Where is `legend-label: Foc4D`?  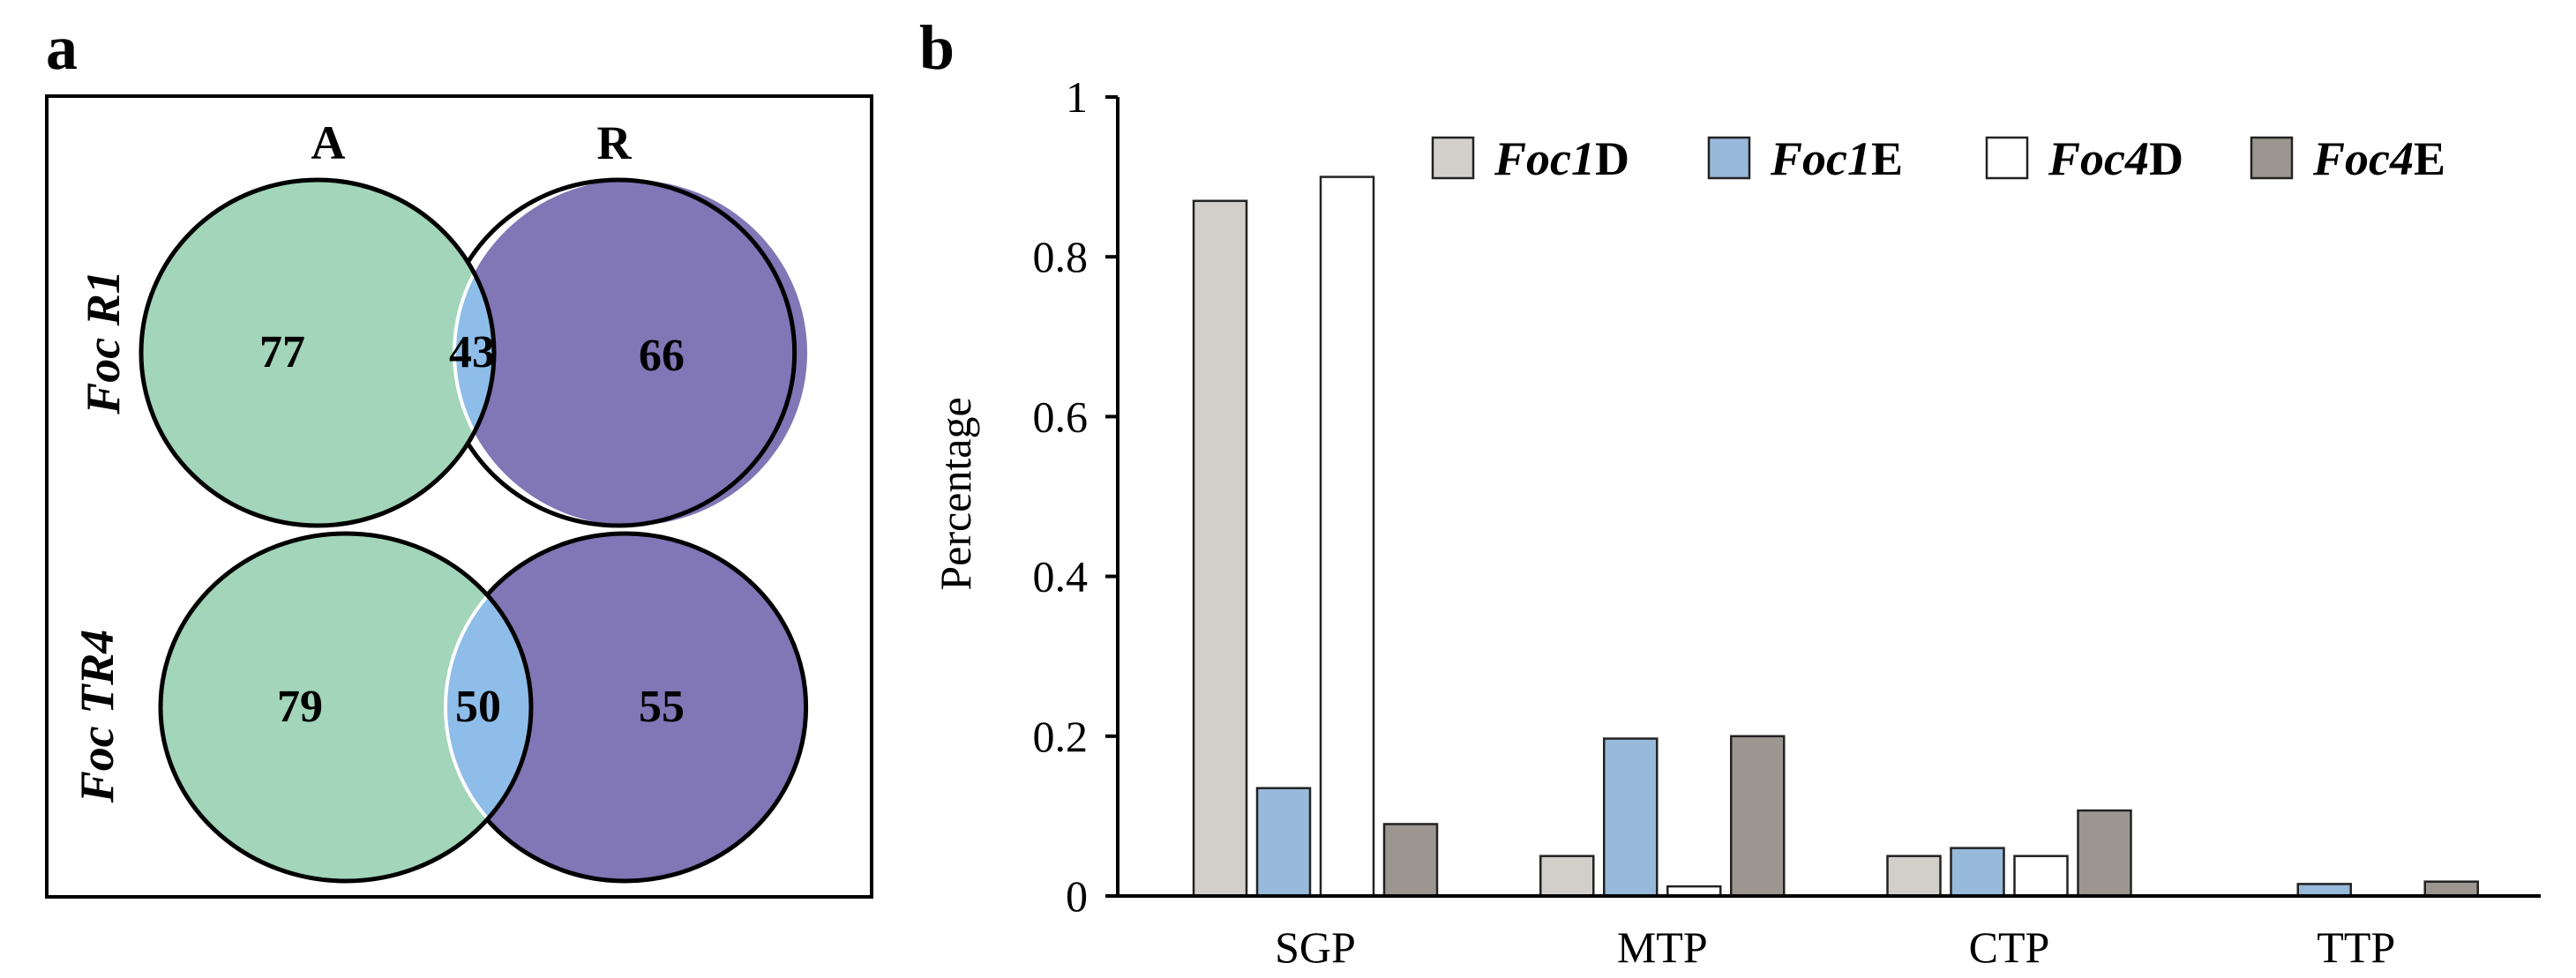 legend-label: Foc4D is located at coordinates (2116, 158).